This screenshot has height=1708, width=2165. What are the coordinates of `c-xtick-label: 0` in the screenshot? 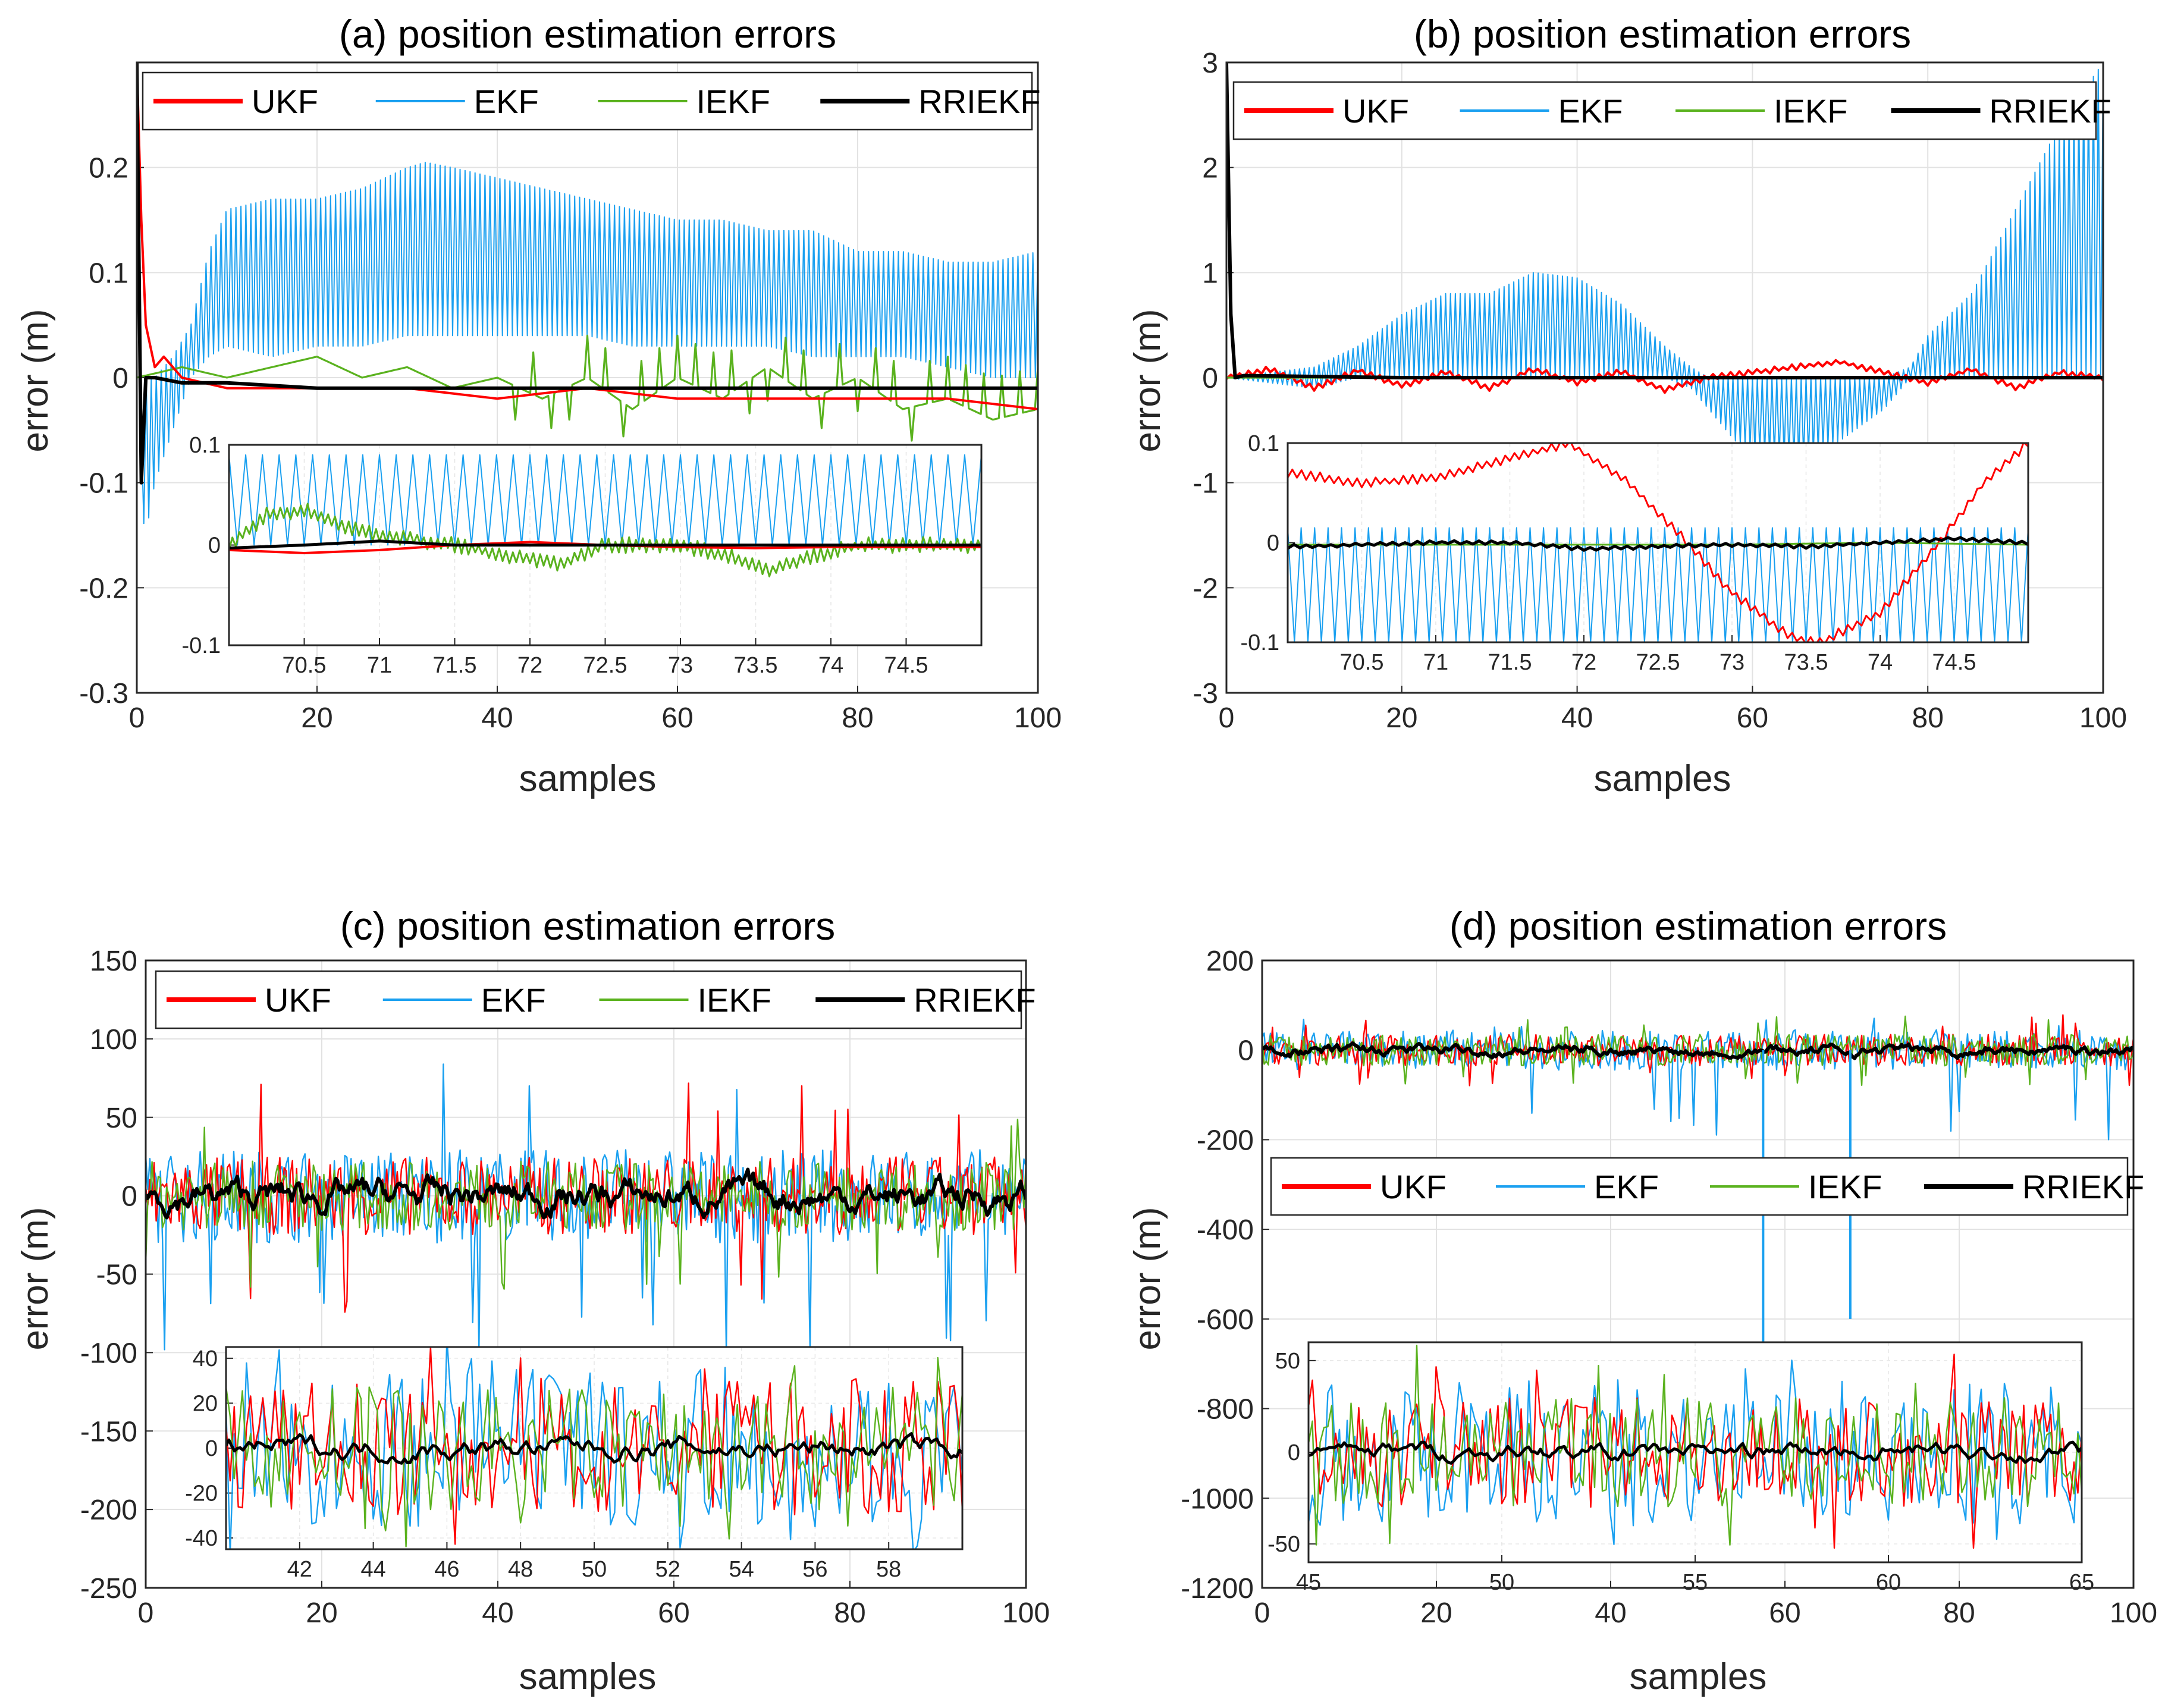 It's located at (146, 1613).